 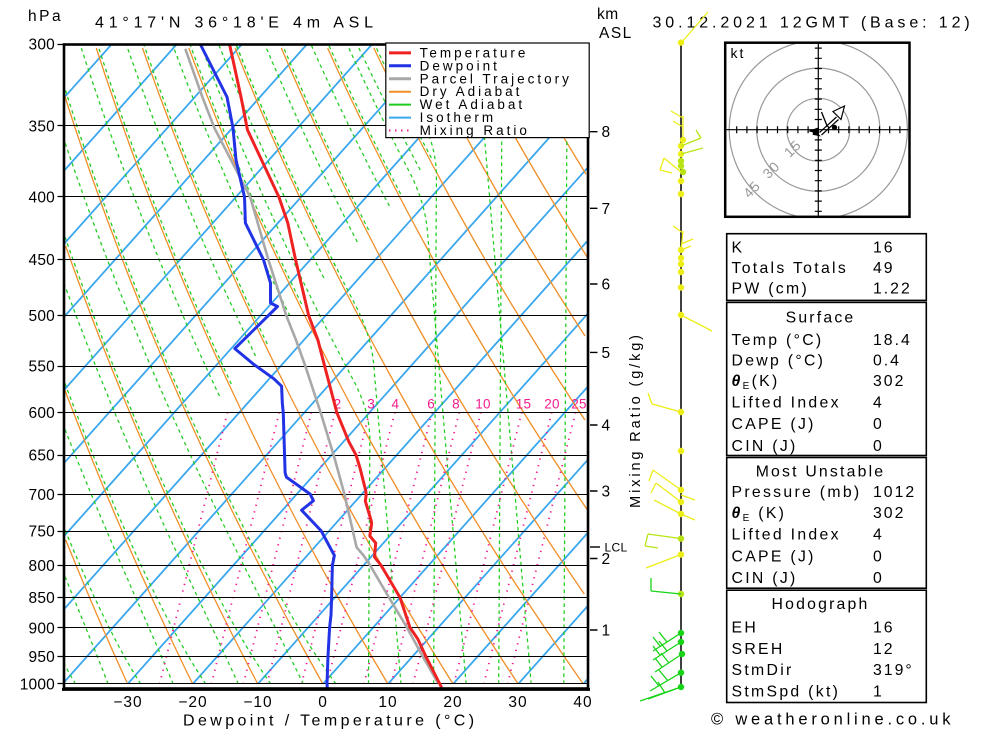 I want to click on svg-text: 12, so click(x=884, y=649).